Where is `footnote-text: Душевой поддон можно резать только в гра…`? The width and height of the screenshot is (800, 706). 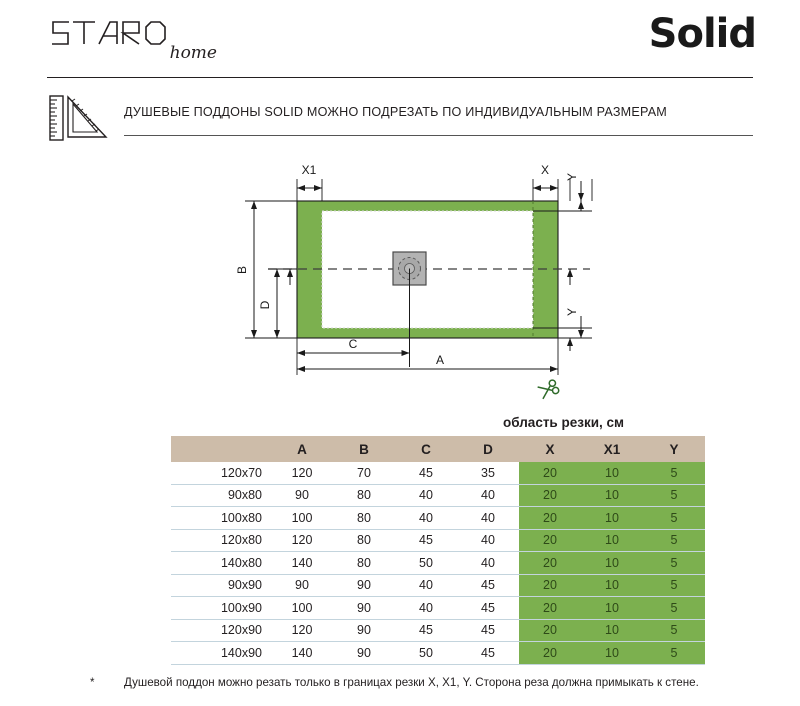
footnote-text: Душевой поддон можно резать только в гра… is located at coordinates (411, 682).